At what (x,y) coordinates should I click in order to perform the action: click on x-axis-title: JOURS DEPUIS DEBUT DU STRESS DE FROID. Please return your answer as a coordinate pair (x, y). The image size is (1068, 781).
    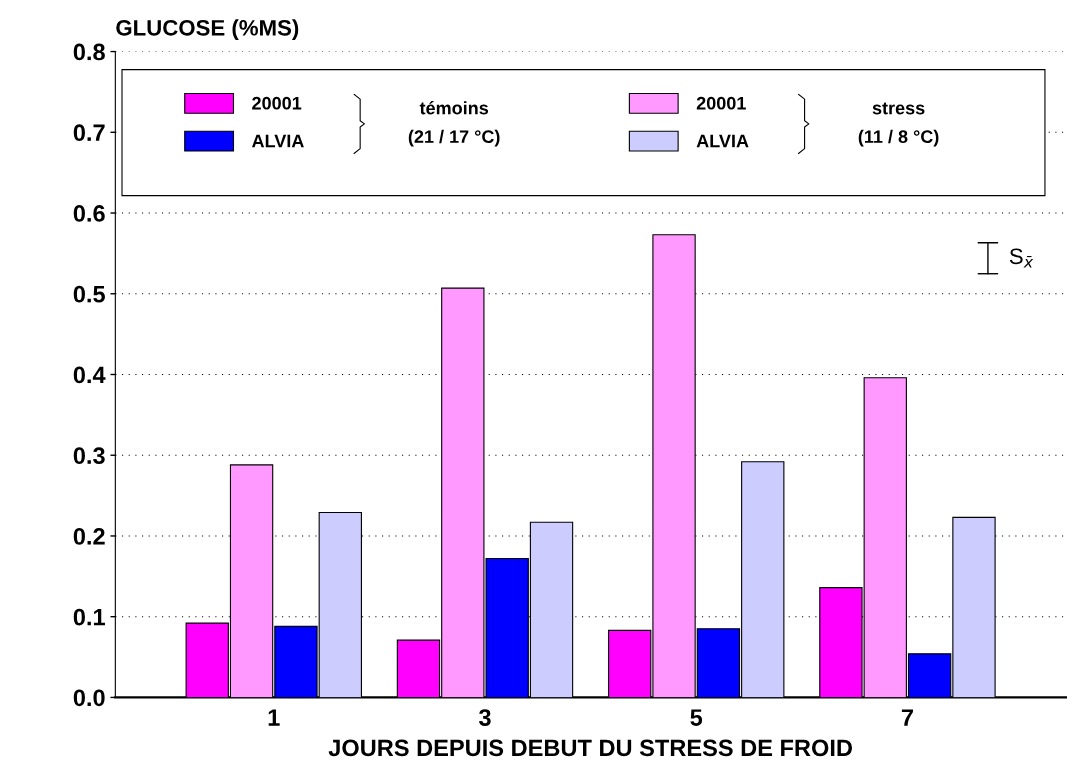
    Looking at the image, I should click on (590, 748).